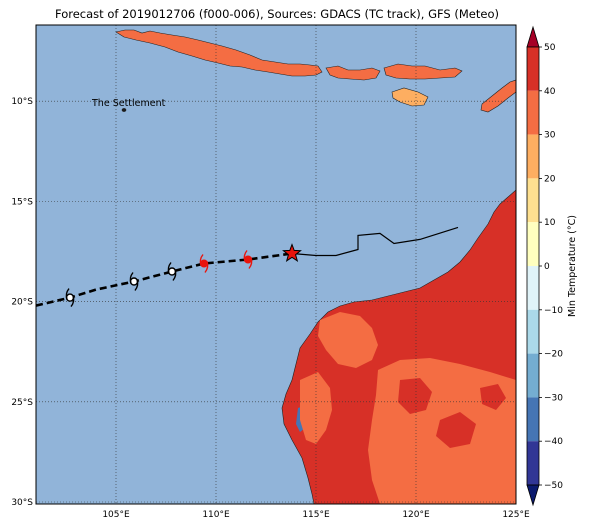 Image resolution: width=591 pixels, height=529 pixels. What do you see at coordinates (353, 73) in the screenshot?
I see `sumbawa-island` at bounding box center [353, 73].